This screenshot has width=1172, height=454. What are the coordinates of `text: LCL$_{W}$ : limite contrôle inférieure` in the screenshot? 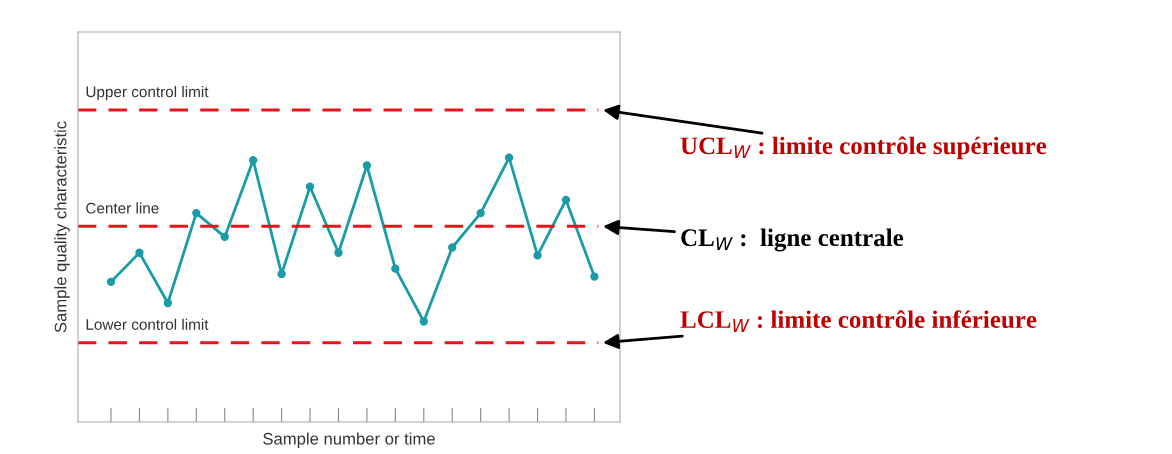 It's located at (858, 321).